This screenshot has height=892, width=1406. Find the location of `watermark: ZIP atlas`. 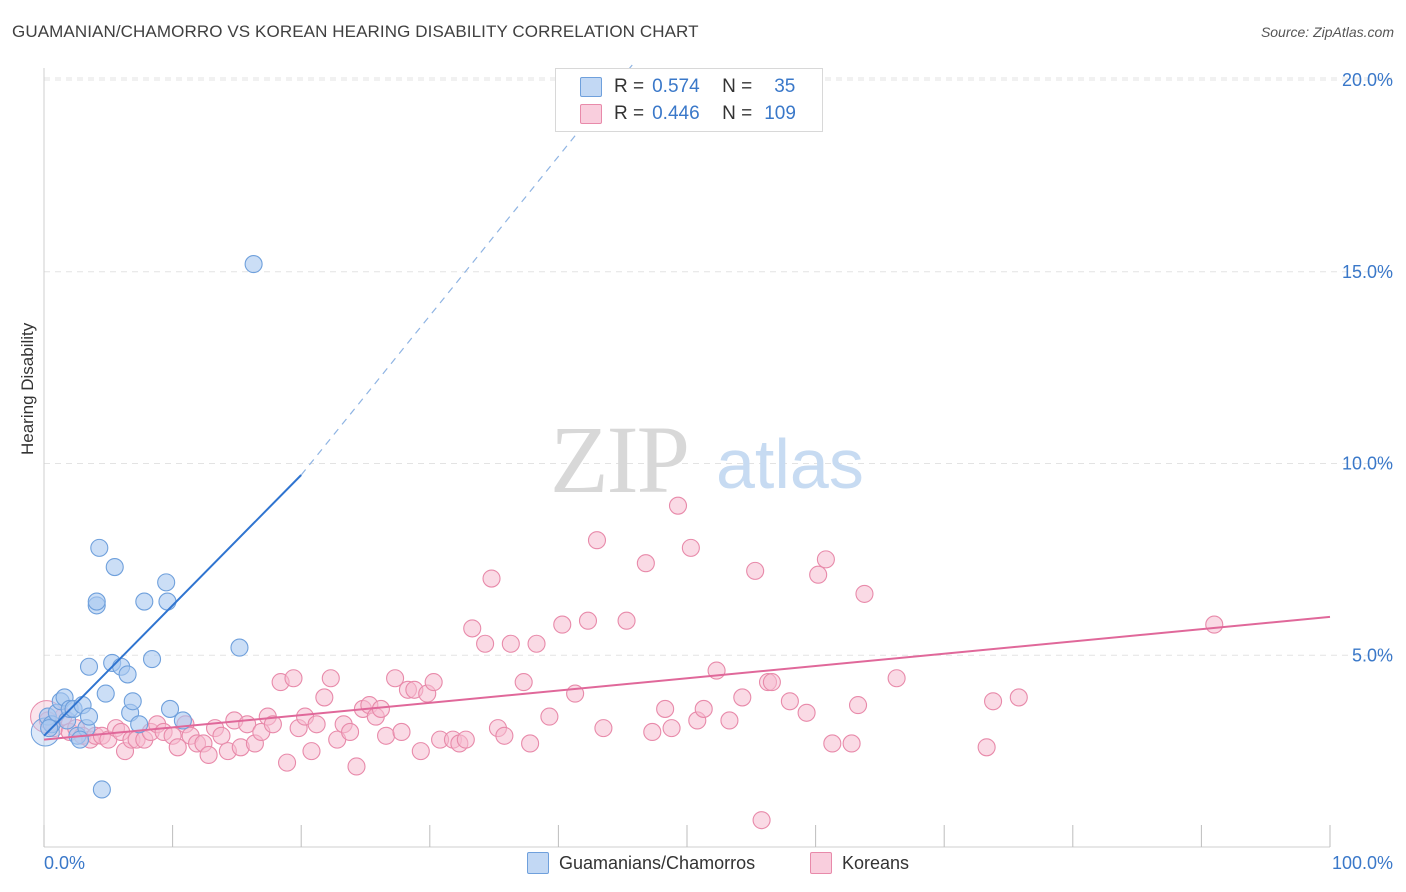

watermark: ZIP atlas is located at coordinates (707, 459).